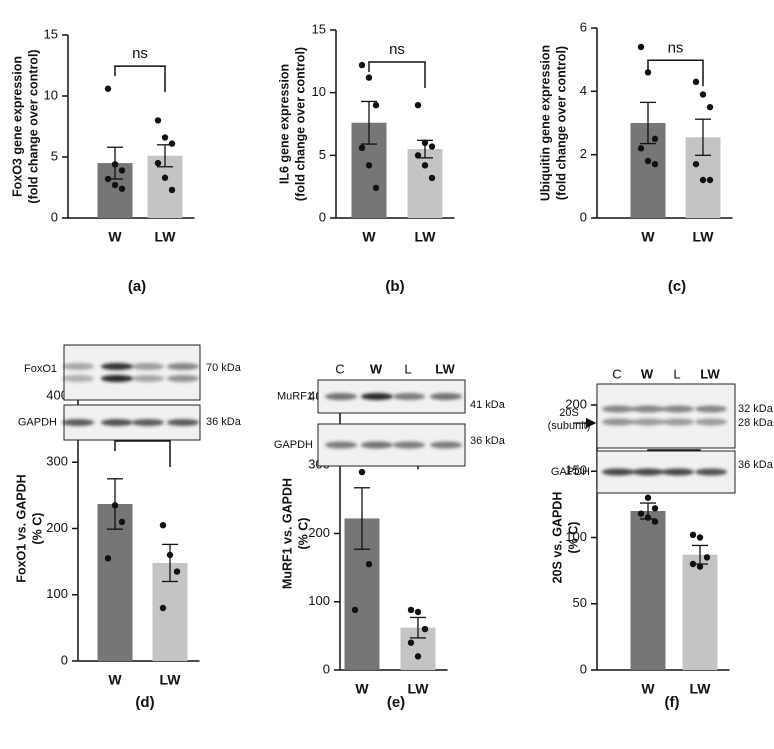  What do you see at coordinates (362, 689) in the screenshot?
I see `x-tick-label: W` at bounding box center [362, 689].